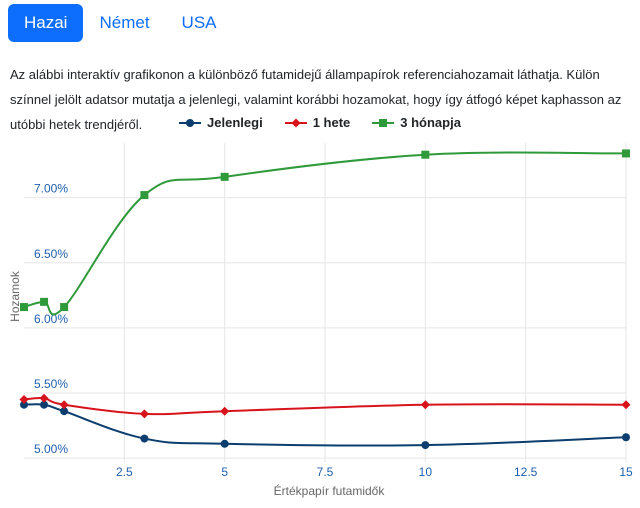  I want to click on y-axis-title: Hozamok, so click(15, 296).